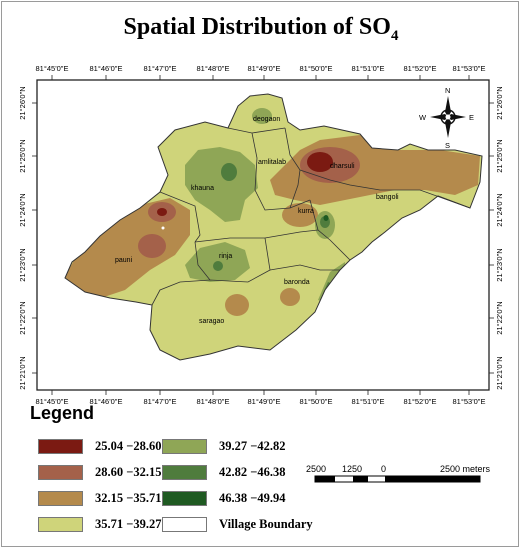 Image resolution: width=522 pixels, height=550 pixels. Describe the element at coordinates (106, 401) in the screenshot. I see `lon-tick-bottom: 81°46'0"E` at that location.